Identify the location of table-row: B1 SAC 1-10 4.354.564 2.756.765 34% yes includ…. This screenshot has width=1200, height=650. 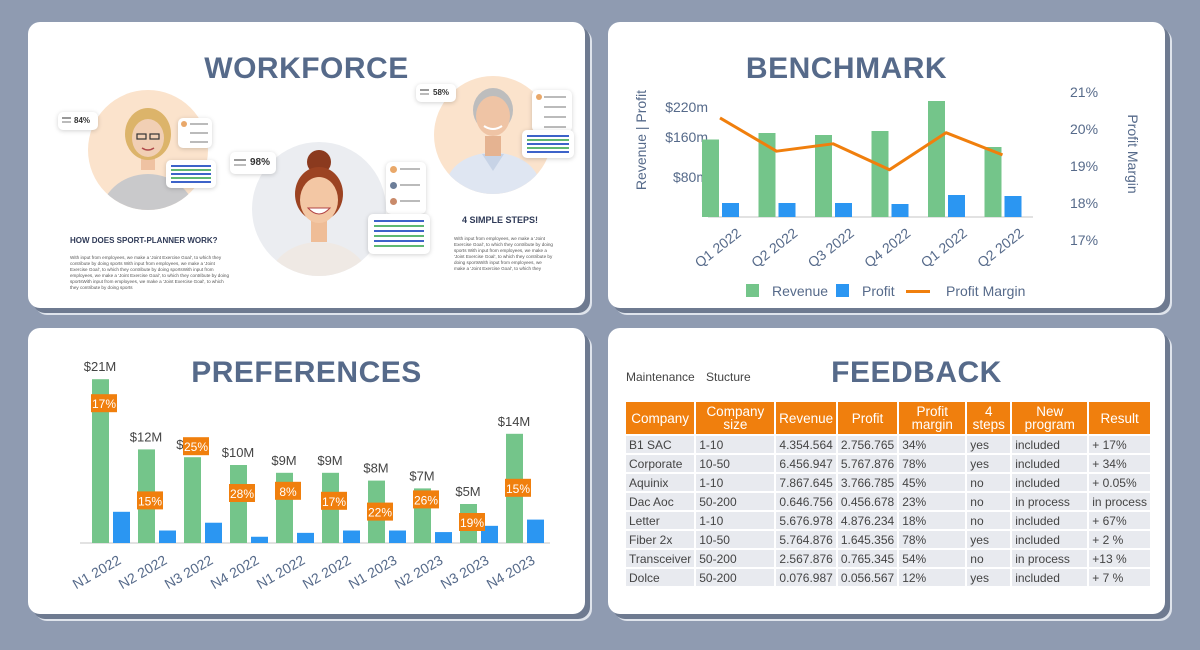
(888, 444).